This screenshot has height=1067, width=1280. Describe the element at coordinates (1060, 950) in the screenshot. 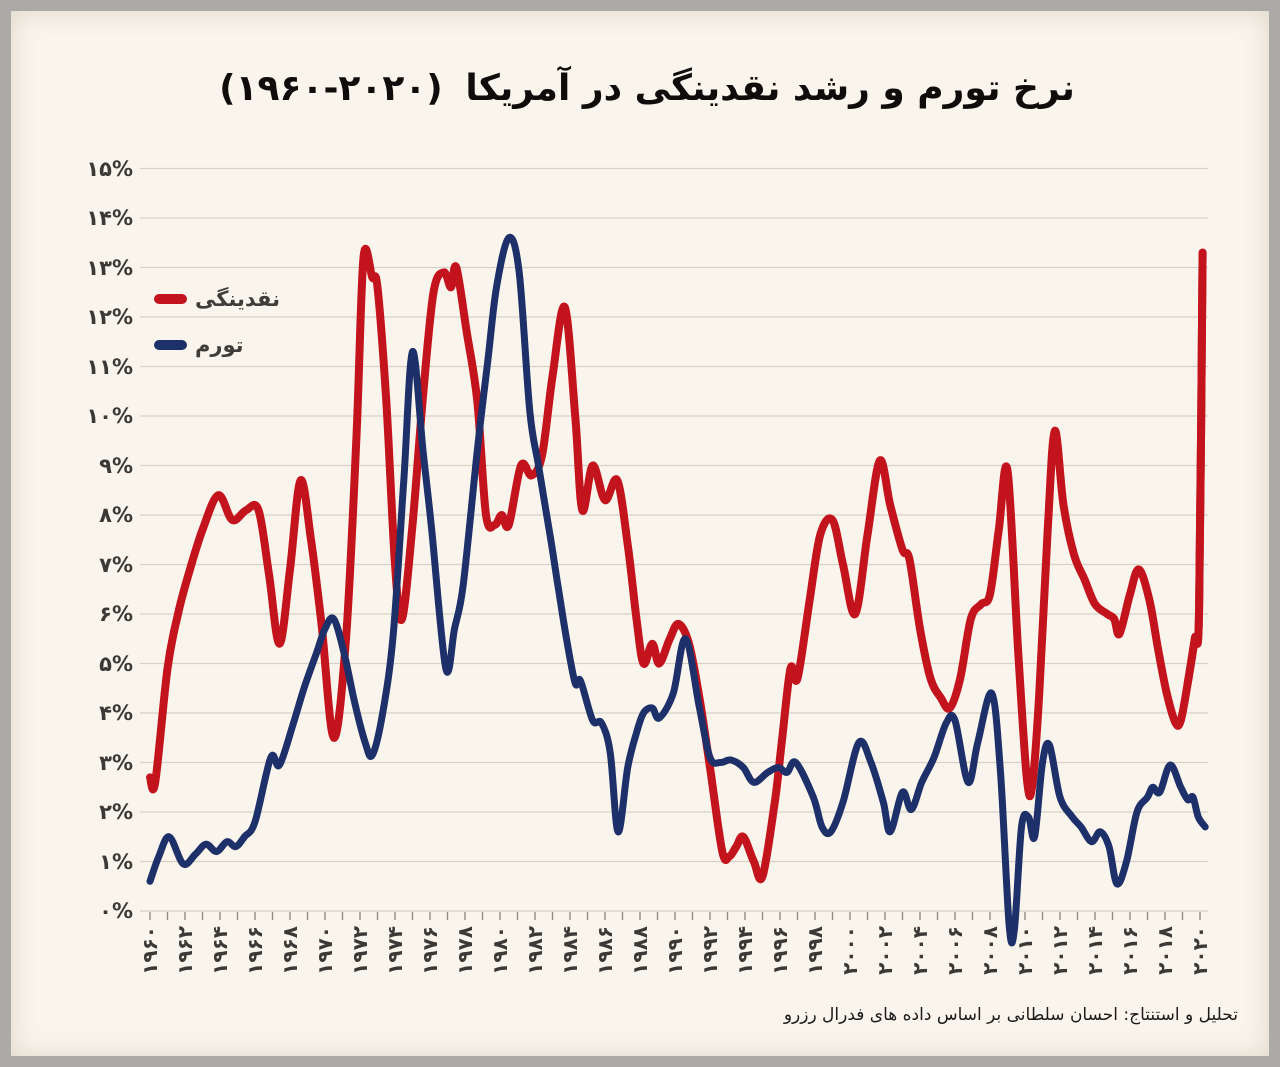

I see `x-axis-label: ۲۰۱۲` at that location.